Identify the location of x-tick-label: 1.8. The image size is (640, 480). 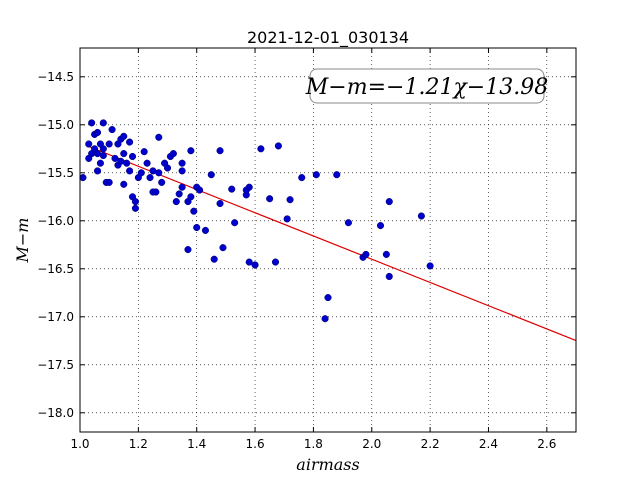
(313, 444).